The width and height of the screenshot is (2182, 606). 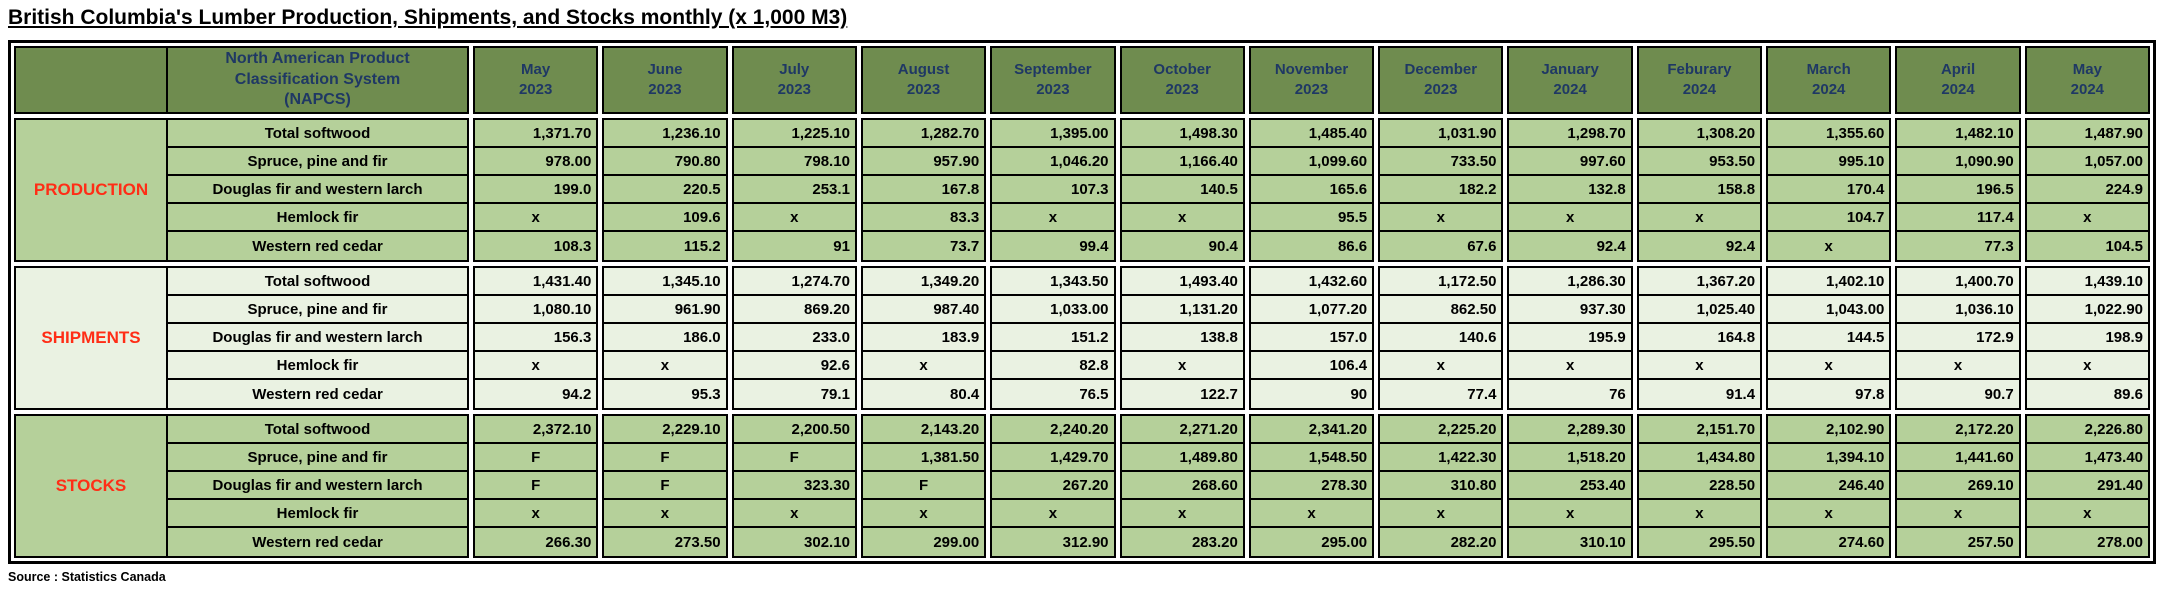 What do you see at coordinates (1053, 282) in the screenshot?
I see `value-cell: 1,343.50` at bounding box center [1053, 282].